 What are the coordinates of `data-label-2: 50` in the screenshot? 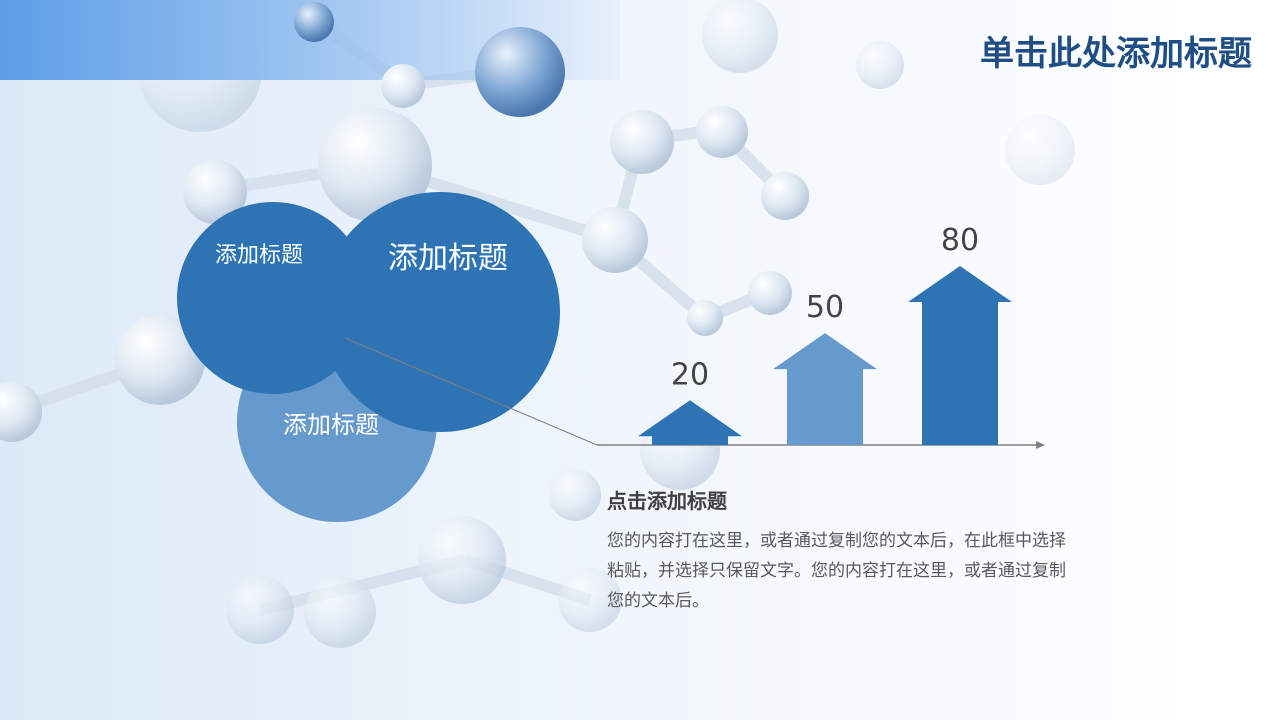 It's located at (825, 307).